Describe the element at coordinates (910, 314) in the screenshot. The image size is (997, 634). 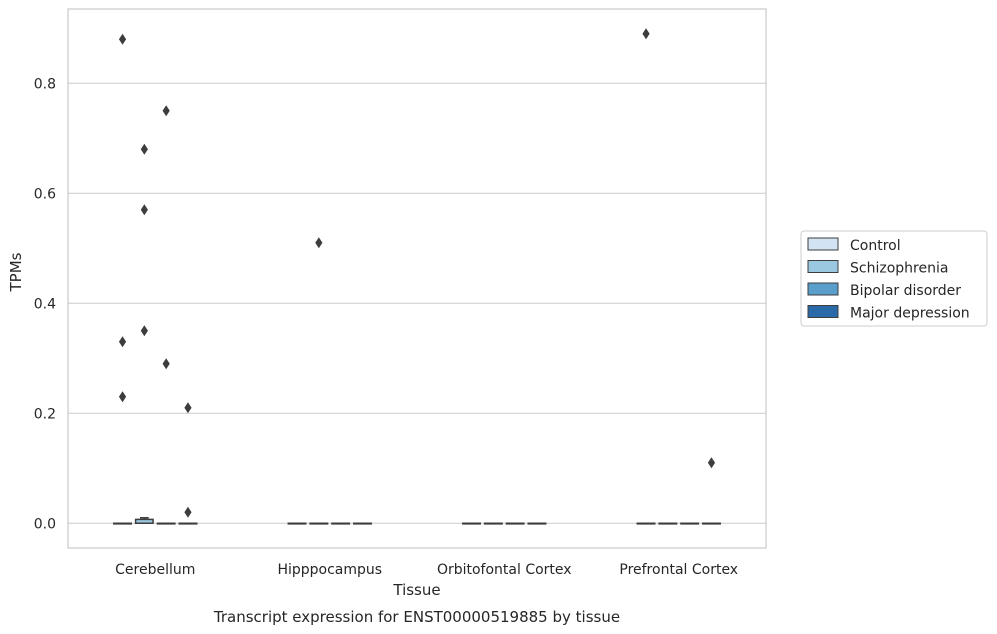
I see `legend-label: Major depression` at that location.